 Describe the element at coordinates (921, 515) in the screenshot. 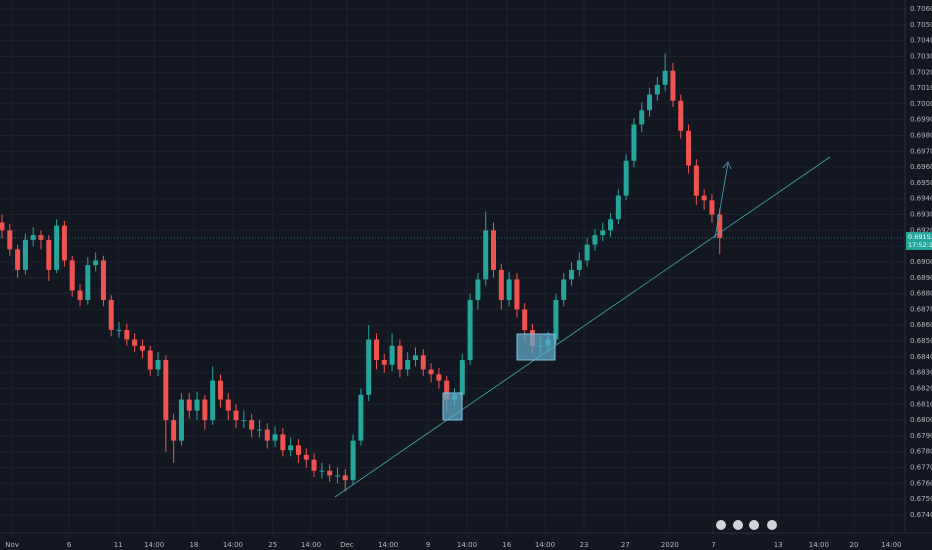

I see `y-tick-label: 0.67400` at that location.